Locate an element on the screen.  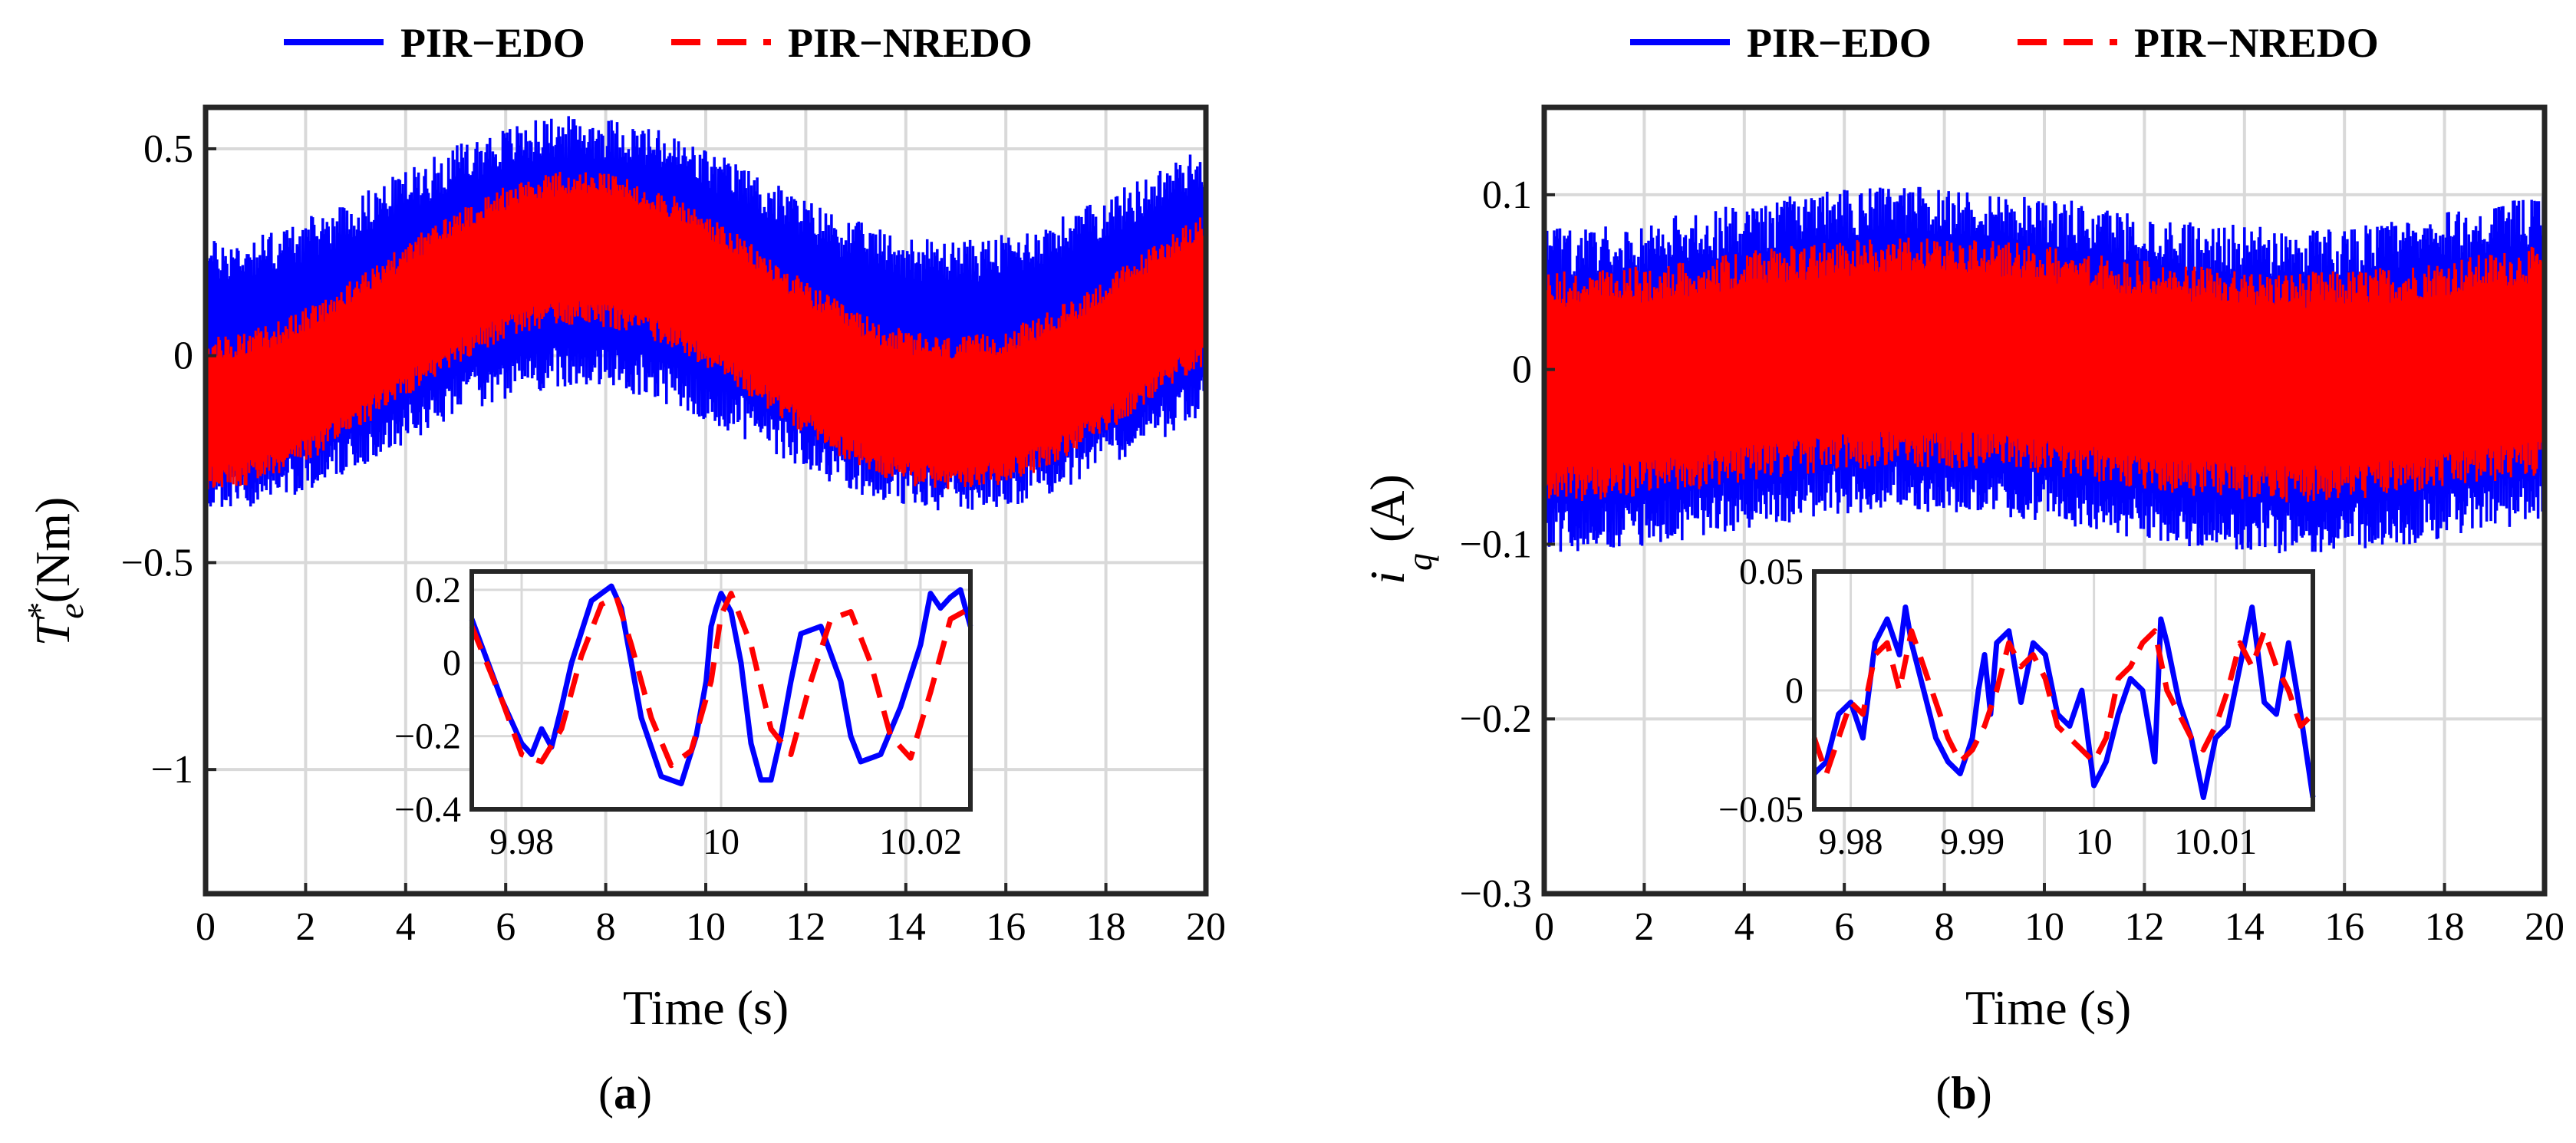
y-axis-label-panel-b: iq (A) is located at coordinates (1399, 529).